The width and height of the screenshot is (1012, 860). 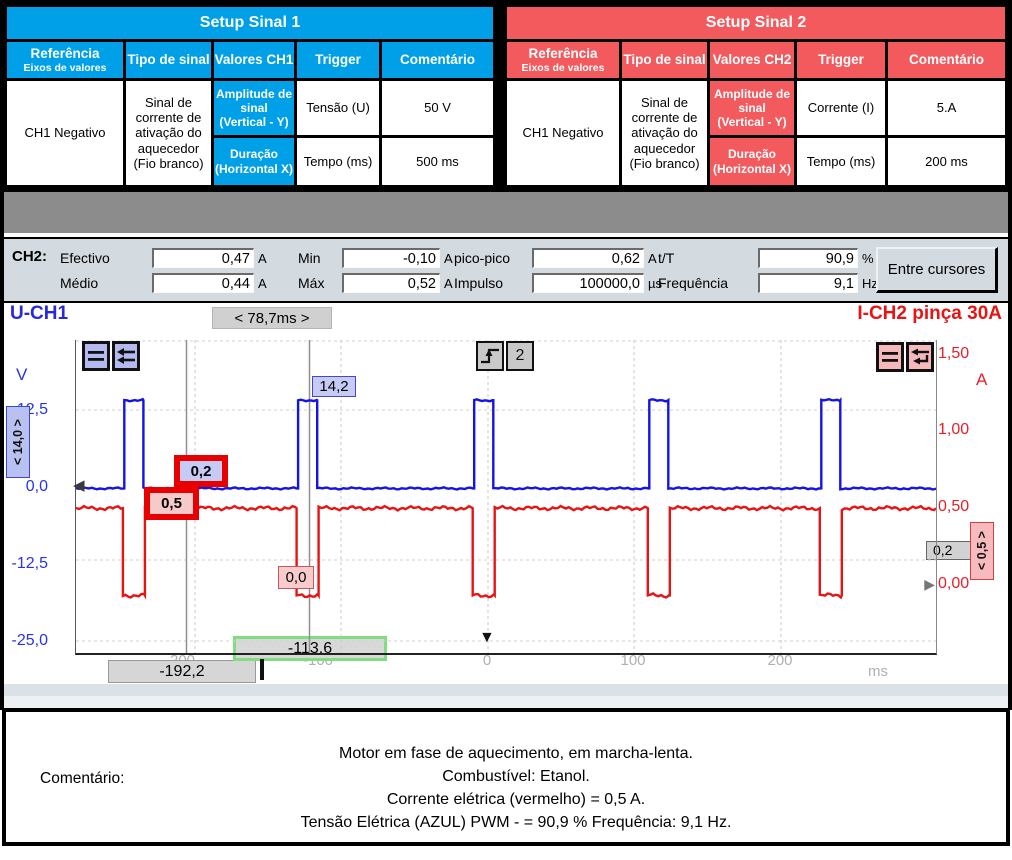 What do you see at coordinates (437, 108) in the screenshot?
I see `table-cell-valor-1: 50 V` at bounding box center [437, 108].